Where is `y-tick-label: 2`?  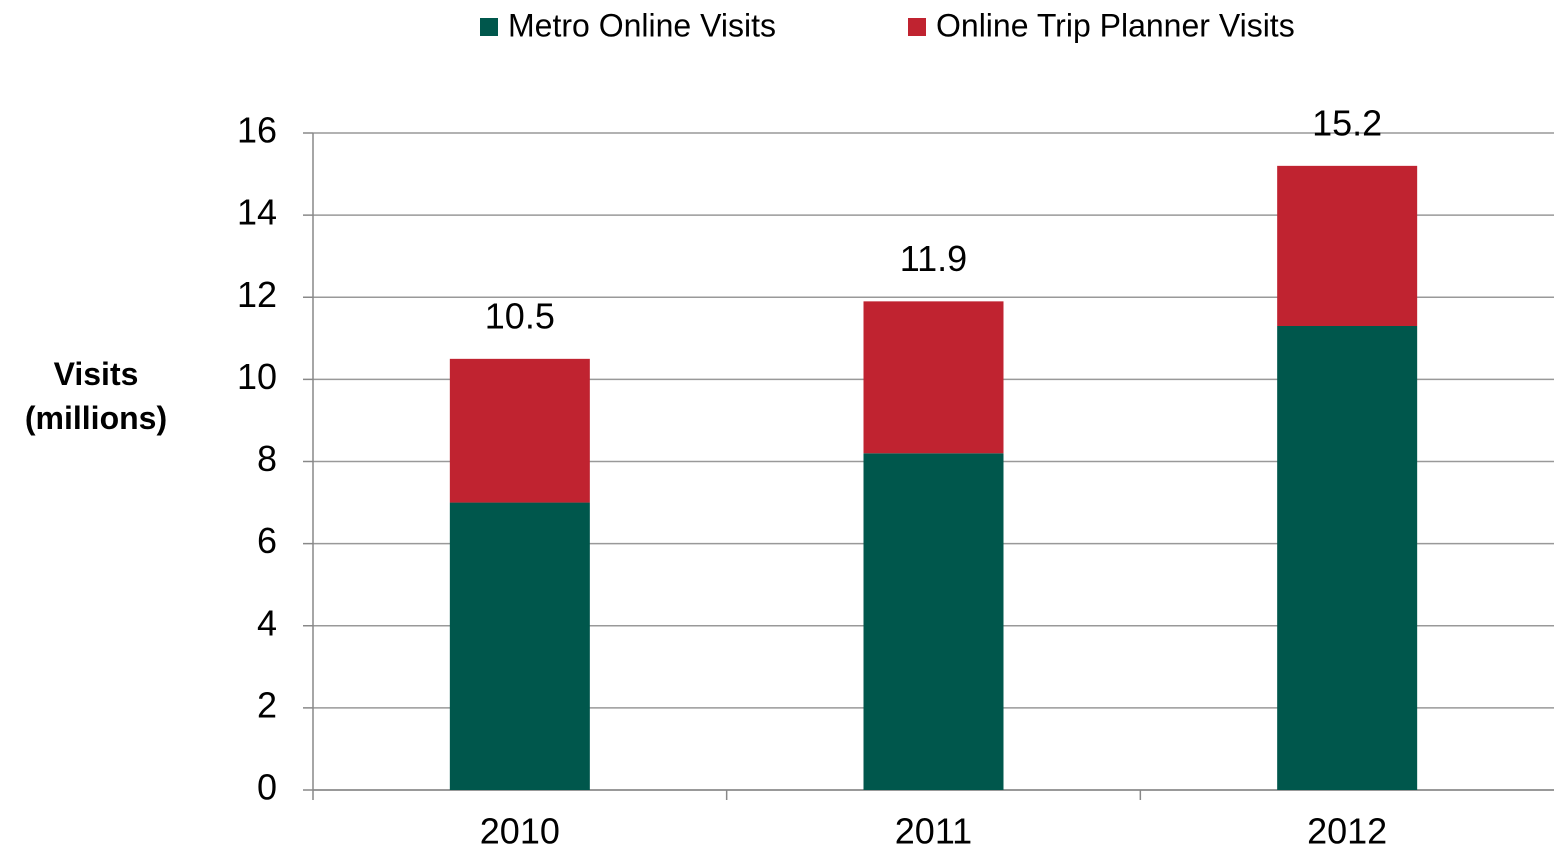 y-tick-label: 2 is located at coordinates (267, 704).